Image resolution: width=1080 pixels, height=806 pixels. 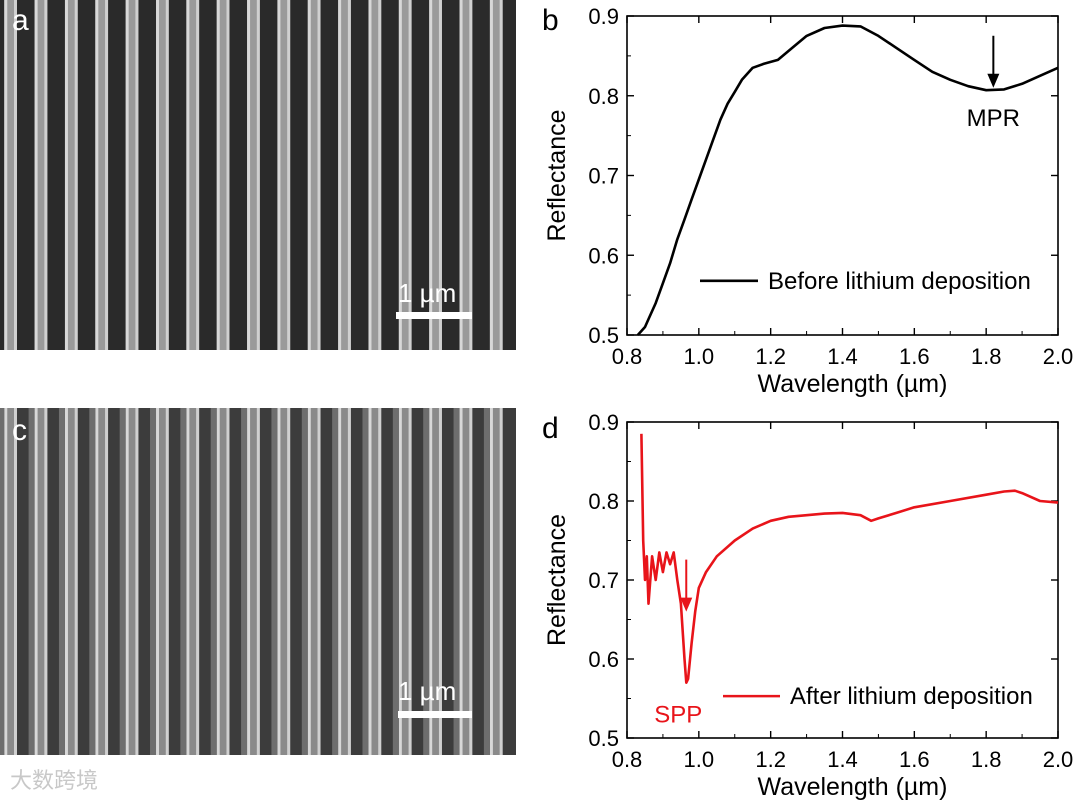 What do you see at coordinates (914, 356) in the screenshot?
I see `x-tick-label: 1.6` at bounding box center [914, 356].